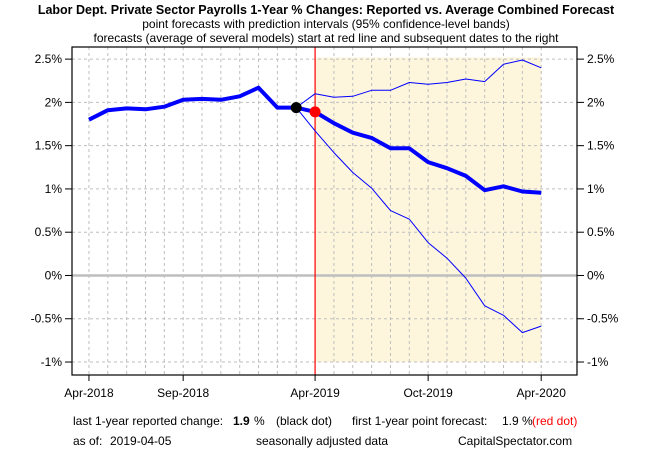  What do you see at coordinates (241, 421) in the screenshot?
I see `reported-value: 1.9` at bounding box center [241, 421].